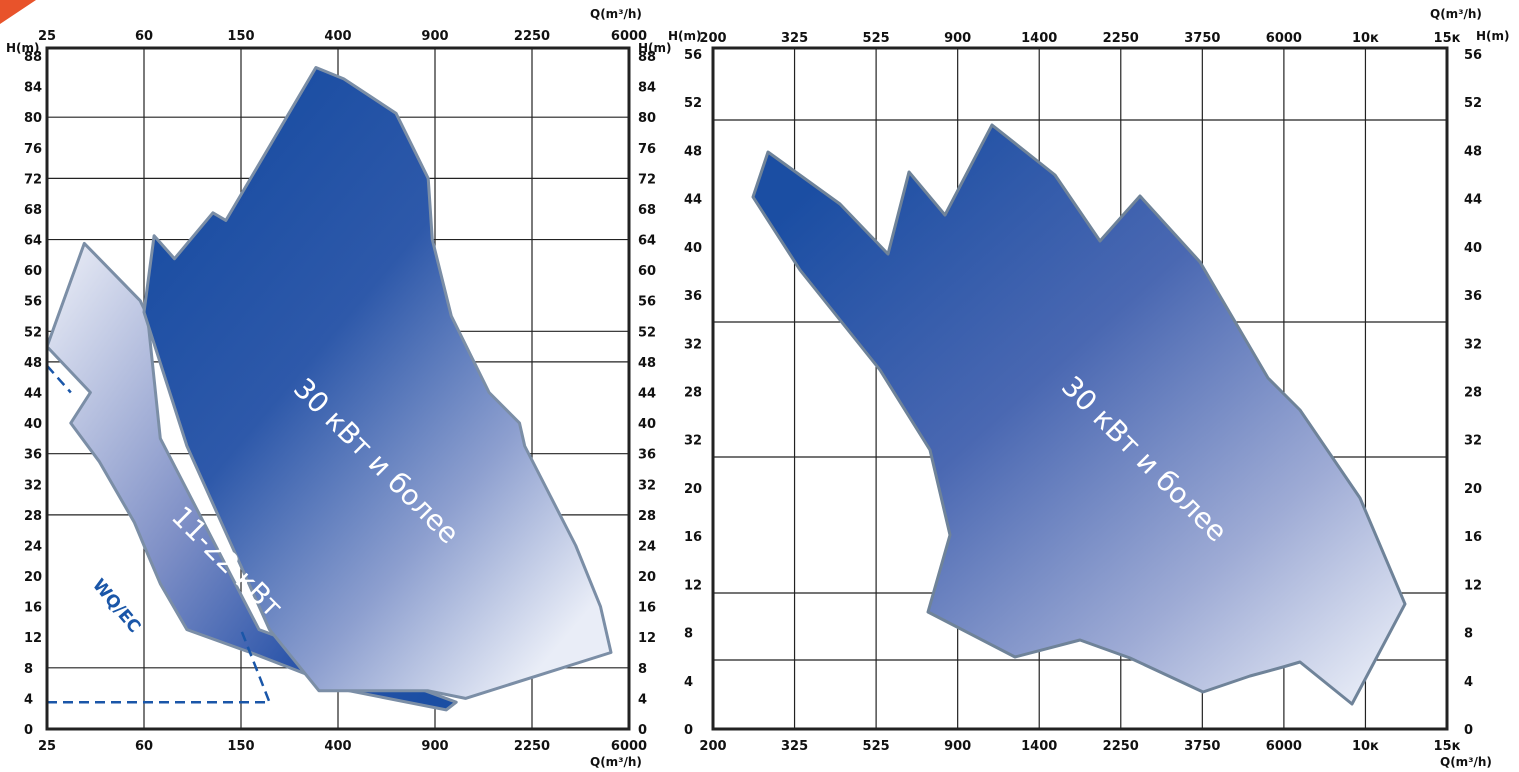 The width and height of the screenshot is (1519, 772). I want to click on x-tick-label-top: 150, so click(240, 36).